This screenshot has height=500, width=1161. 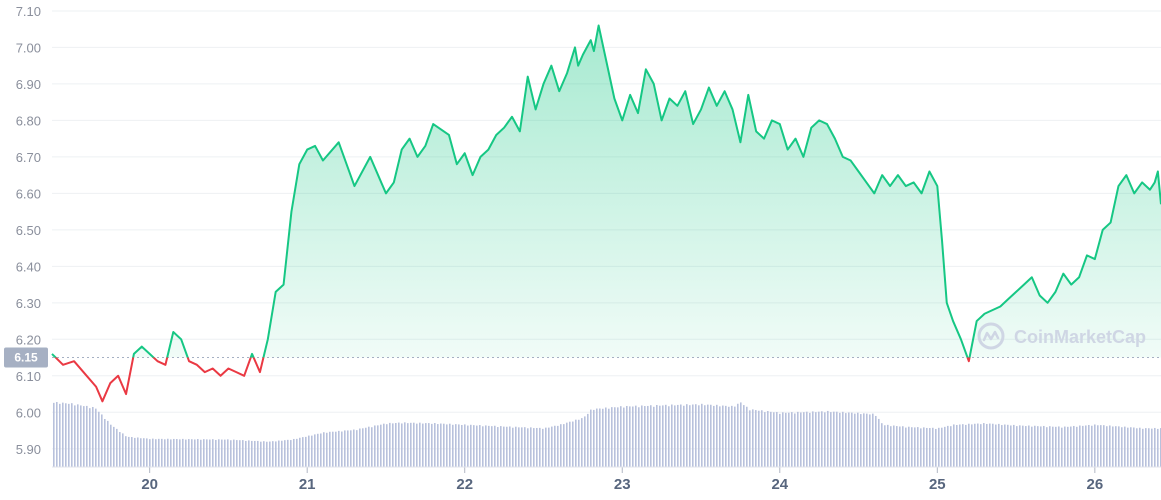 I want to click on reference-price-label: 6.15, so click(x=26, y=357).